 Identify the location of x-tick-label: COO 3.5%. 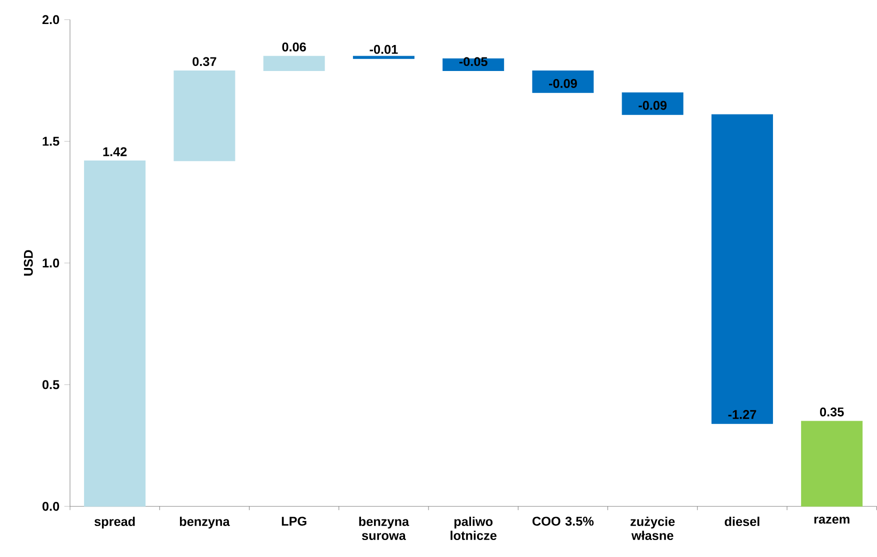
(563, 521).